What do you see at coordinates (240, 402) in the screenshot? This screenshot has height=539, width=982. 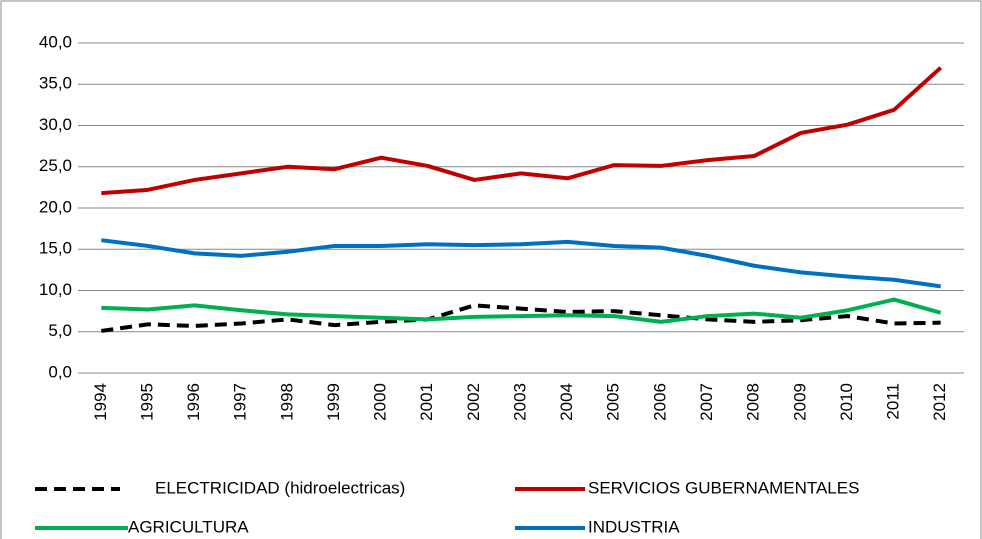 I see `x-tick-label: 1997` at bounding box center [240, 402].